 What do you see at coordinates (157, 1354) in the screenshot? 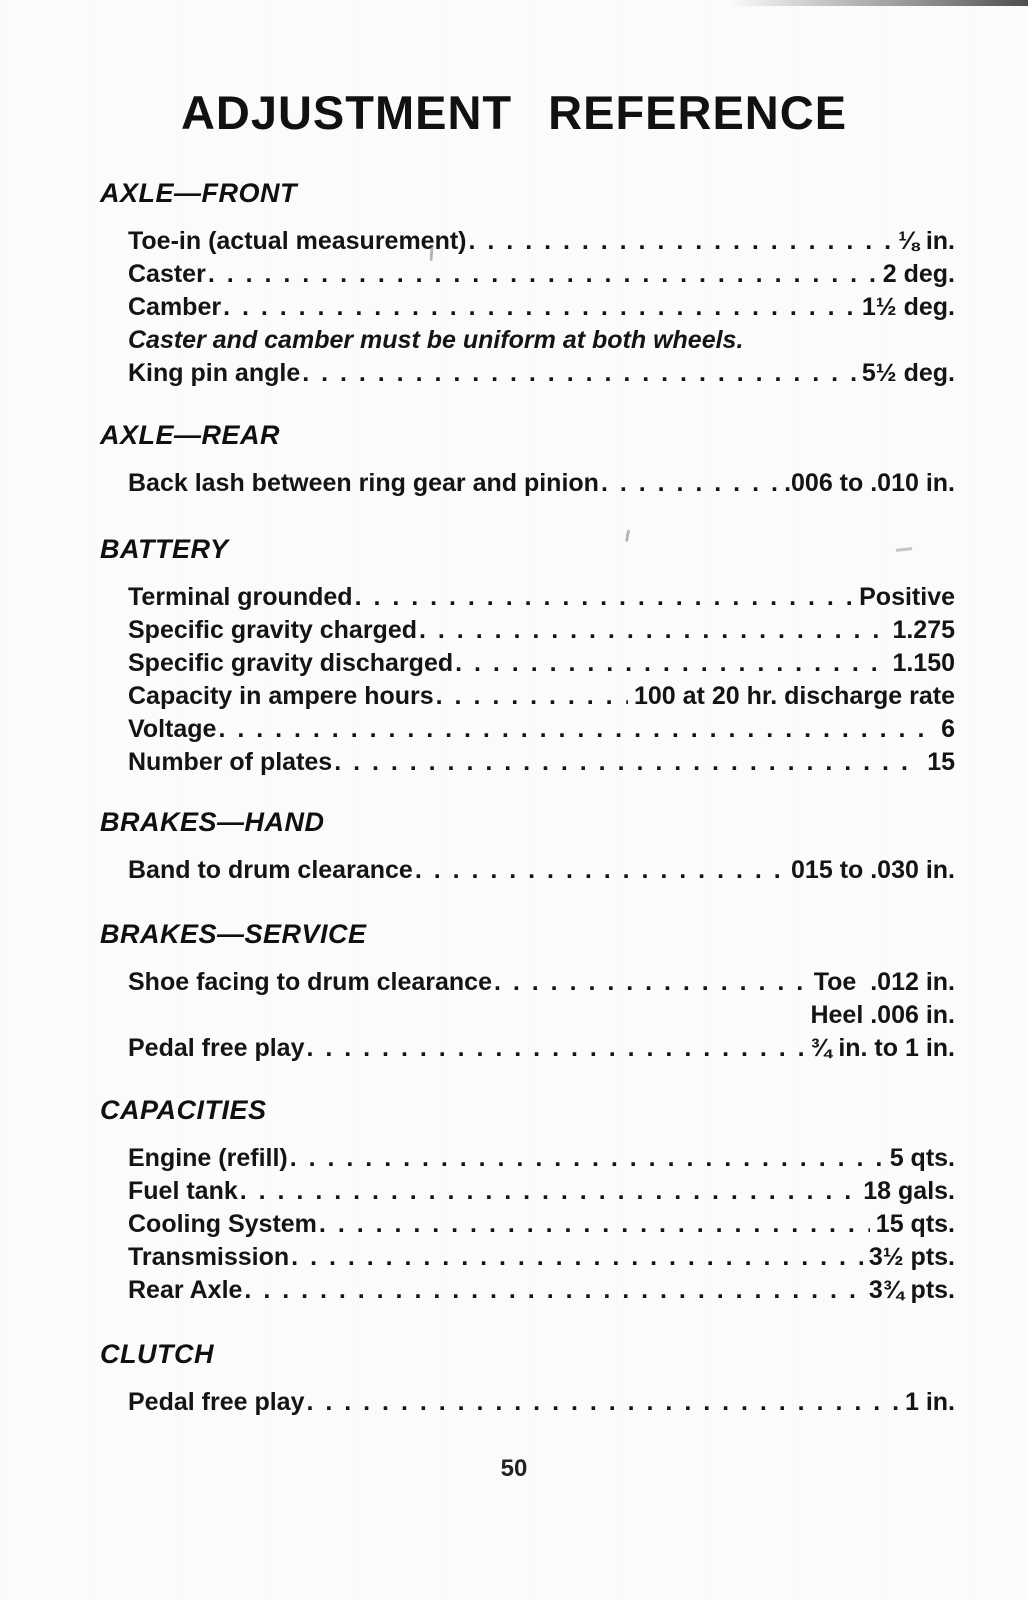
I see `section-heading-clutch: CLUTCH` at bounding box center [157, 1354].